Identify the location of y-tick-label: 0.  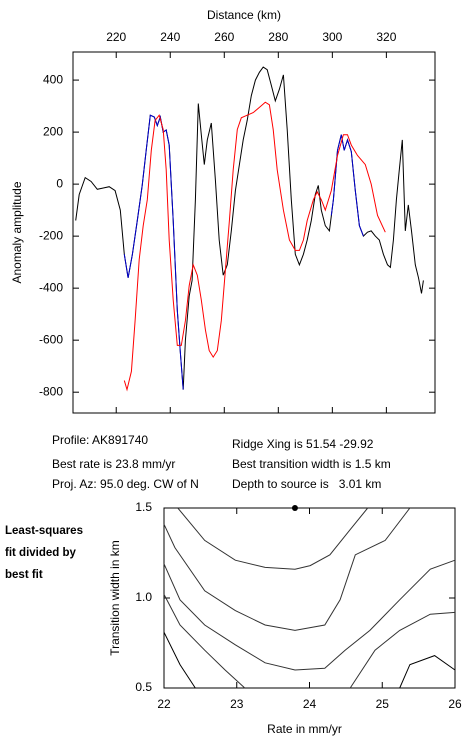
(59, 183).